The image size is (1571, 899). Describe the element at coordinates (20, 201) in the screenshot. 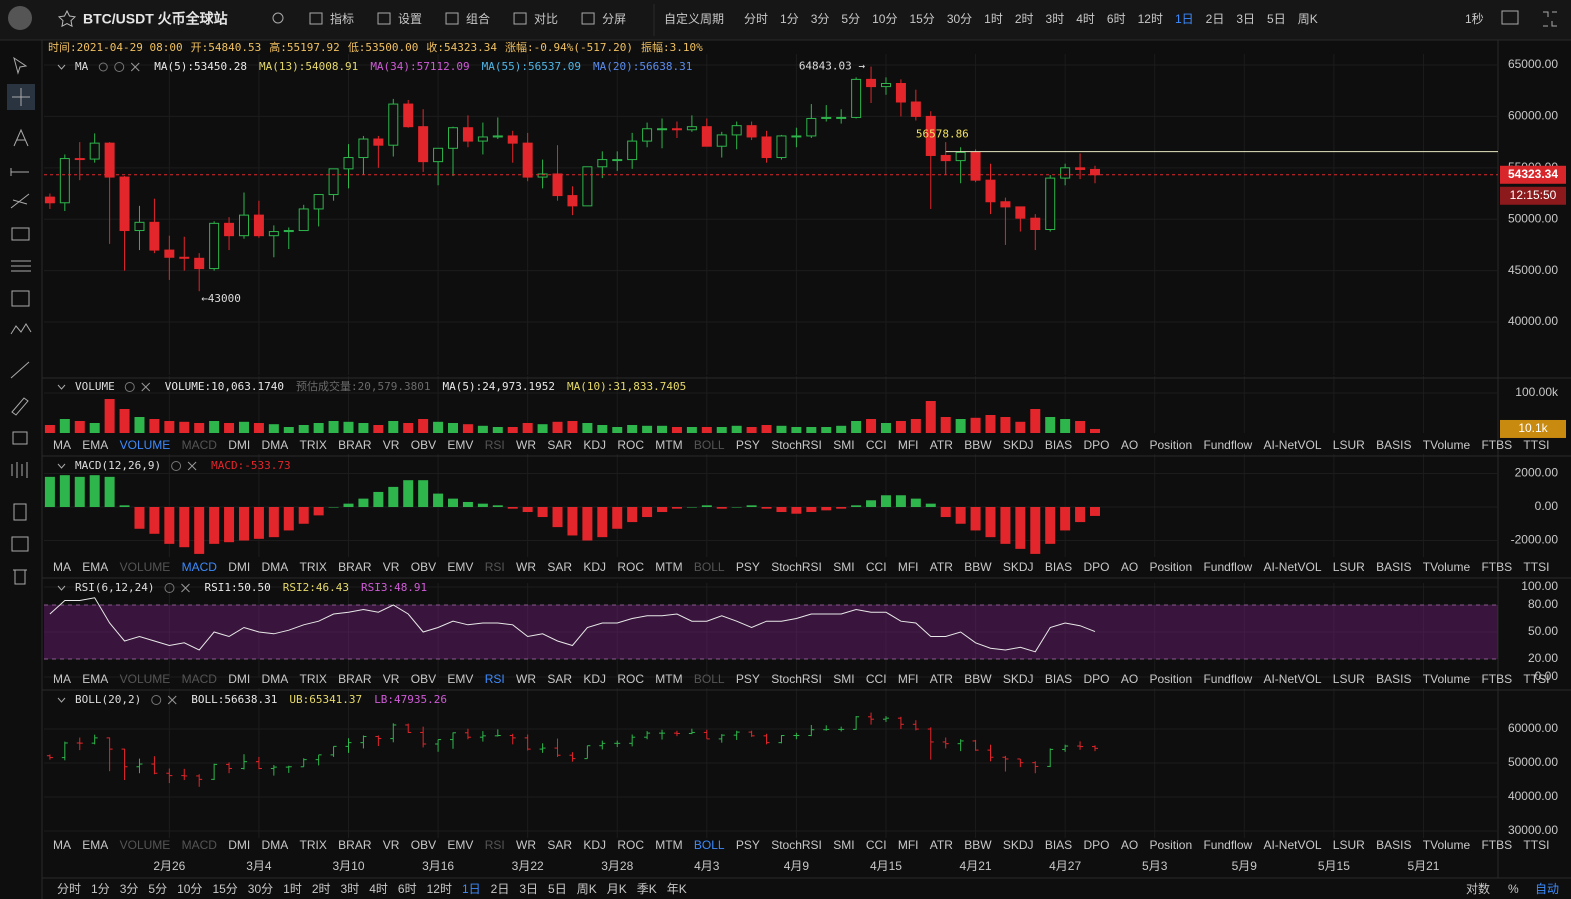

I see `line-tool` at that location.